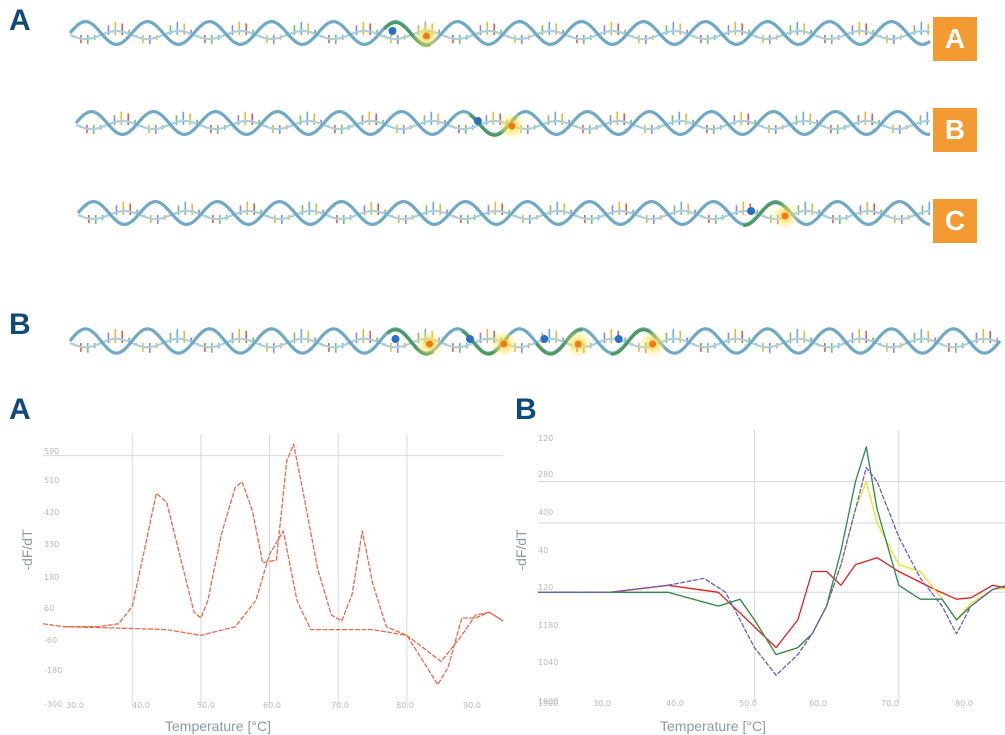 The image size is (1005, 735). Describe the element at coordinates (503, 215) in the screenshot. I see `dna-helix-row-c` at that location.